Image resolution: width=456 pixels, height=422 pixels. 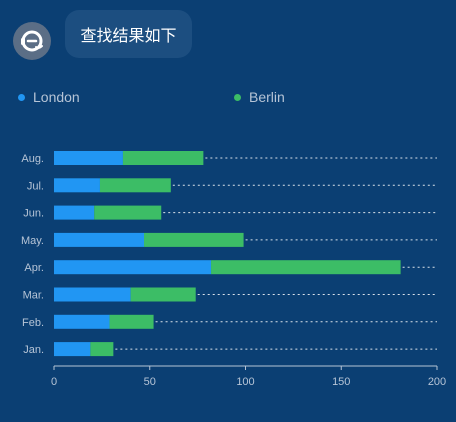 I want to click on legend-item-london: London, so click(x=49, y=97).